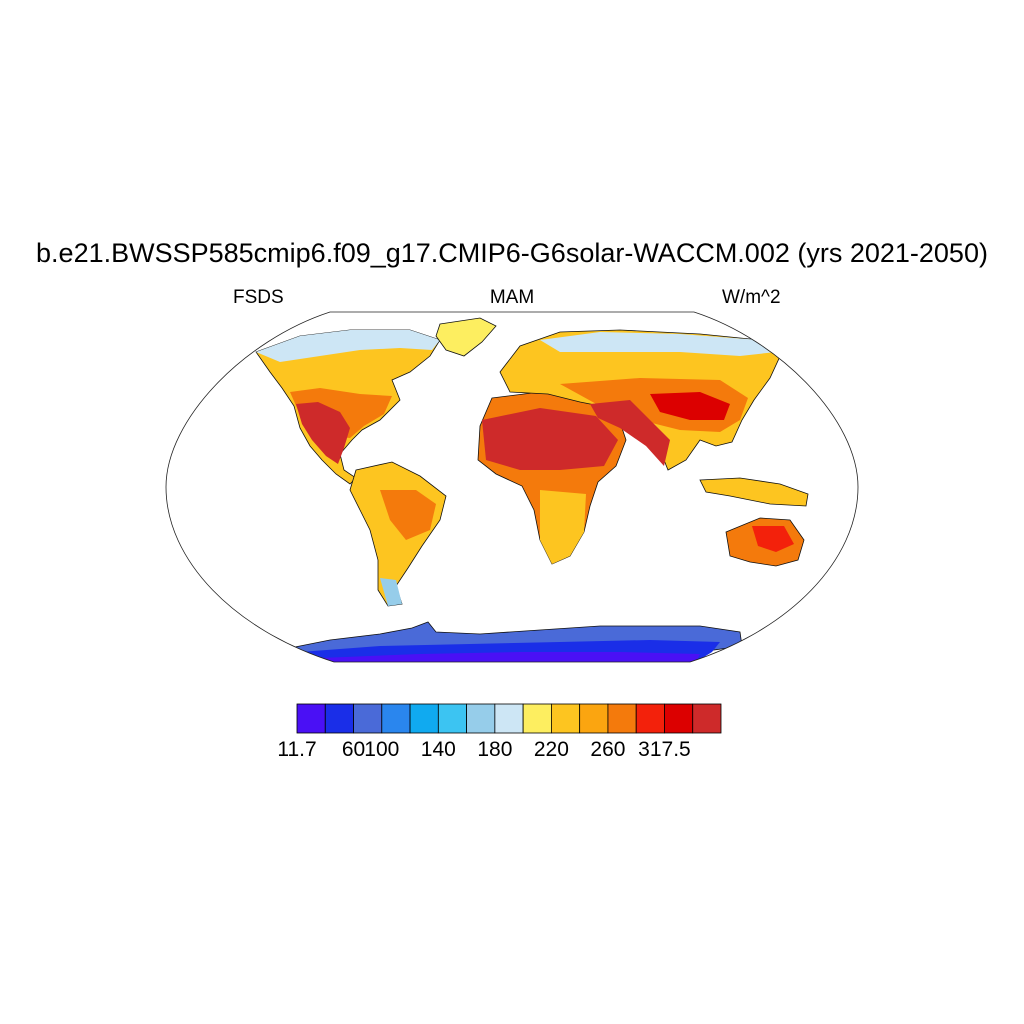 The image size is (1024, 1024). Describe the element at coordinates (348, 346) in the screenshot. I see `north-america-arctic` at that location.